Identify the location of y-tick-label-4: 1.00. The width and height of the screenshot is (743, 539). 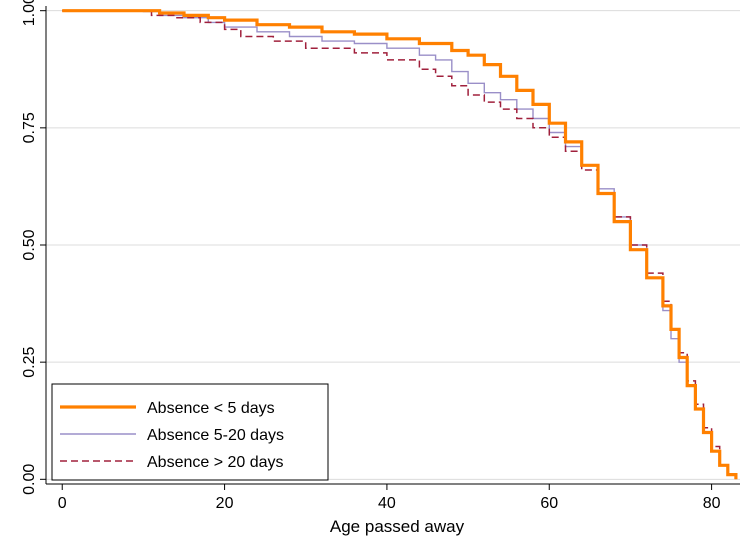
(29, 13).